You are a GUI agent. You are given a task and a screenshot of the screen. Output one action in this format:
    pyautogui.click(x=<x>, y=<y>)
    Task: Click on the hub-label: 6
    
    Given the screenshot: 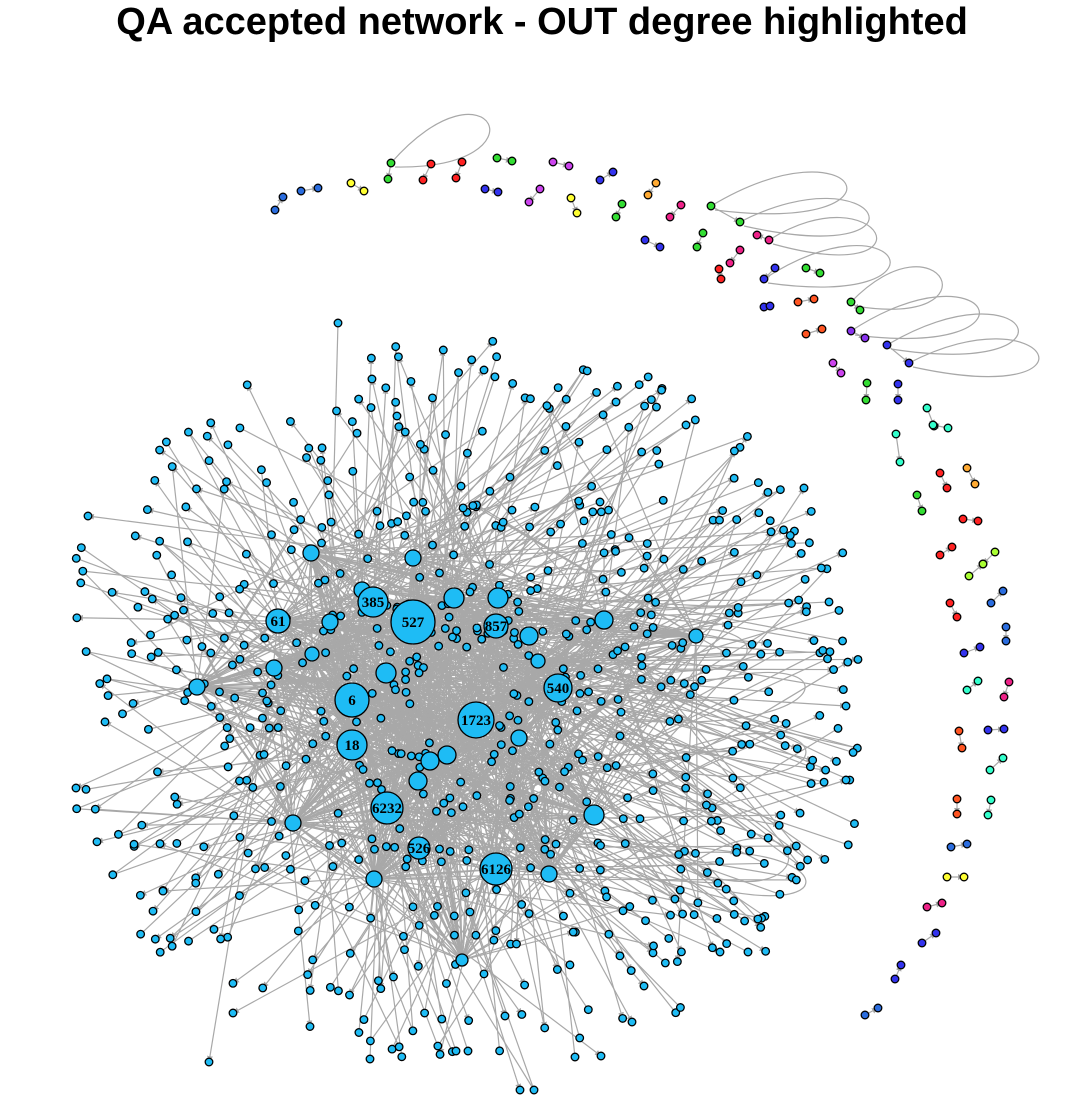 What is the action you would take?
    pyautogui.click(x=352, y=701)
    